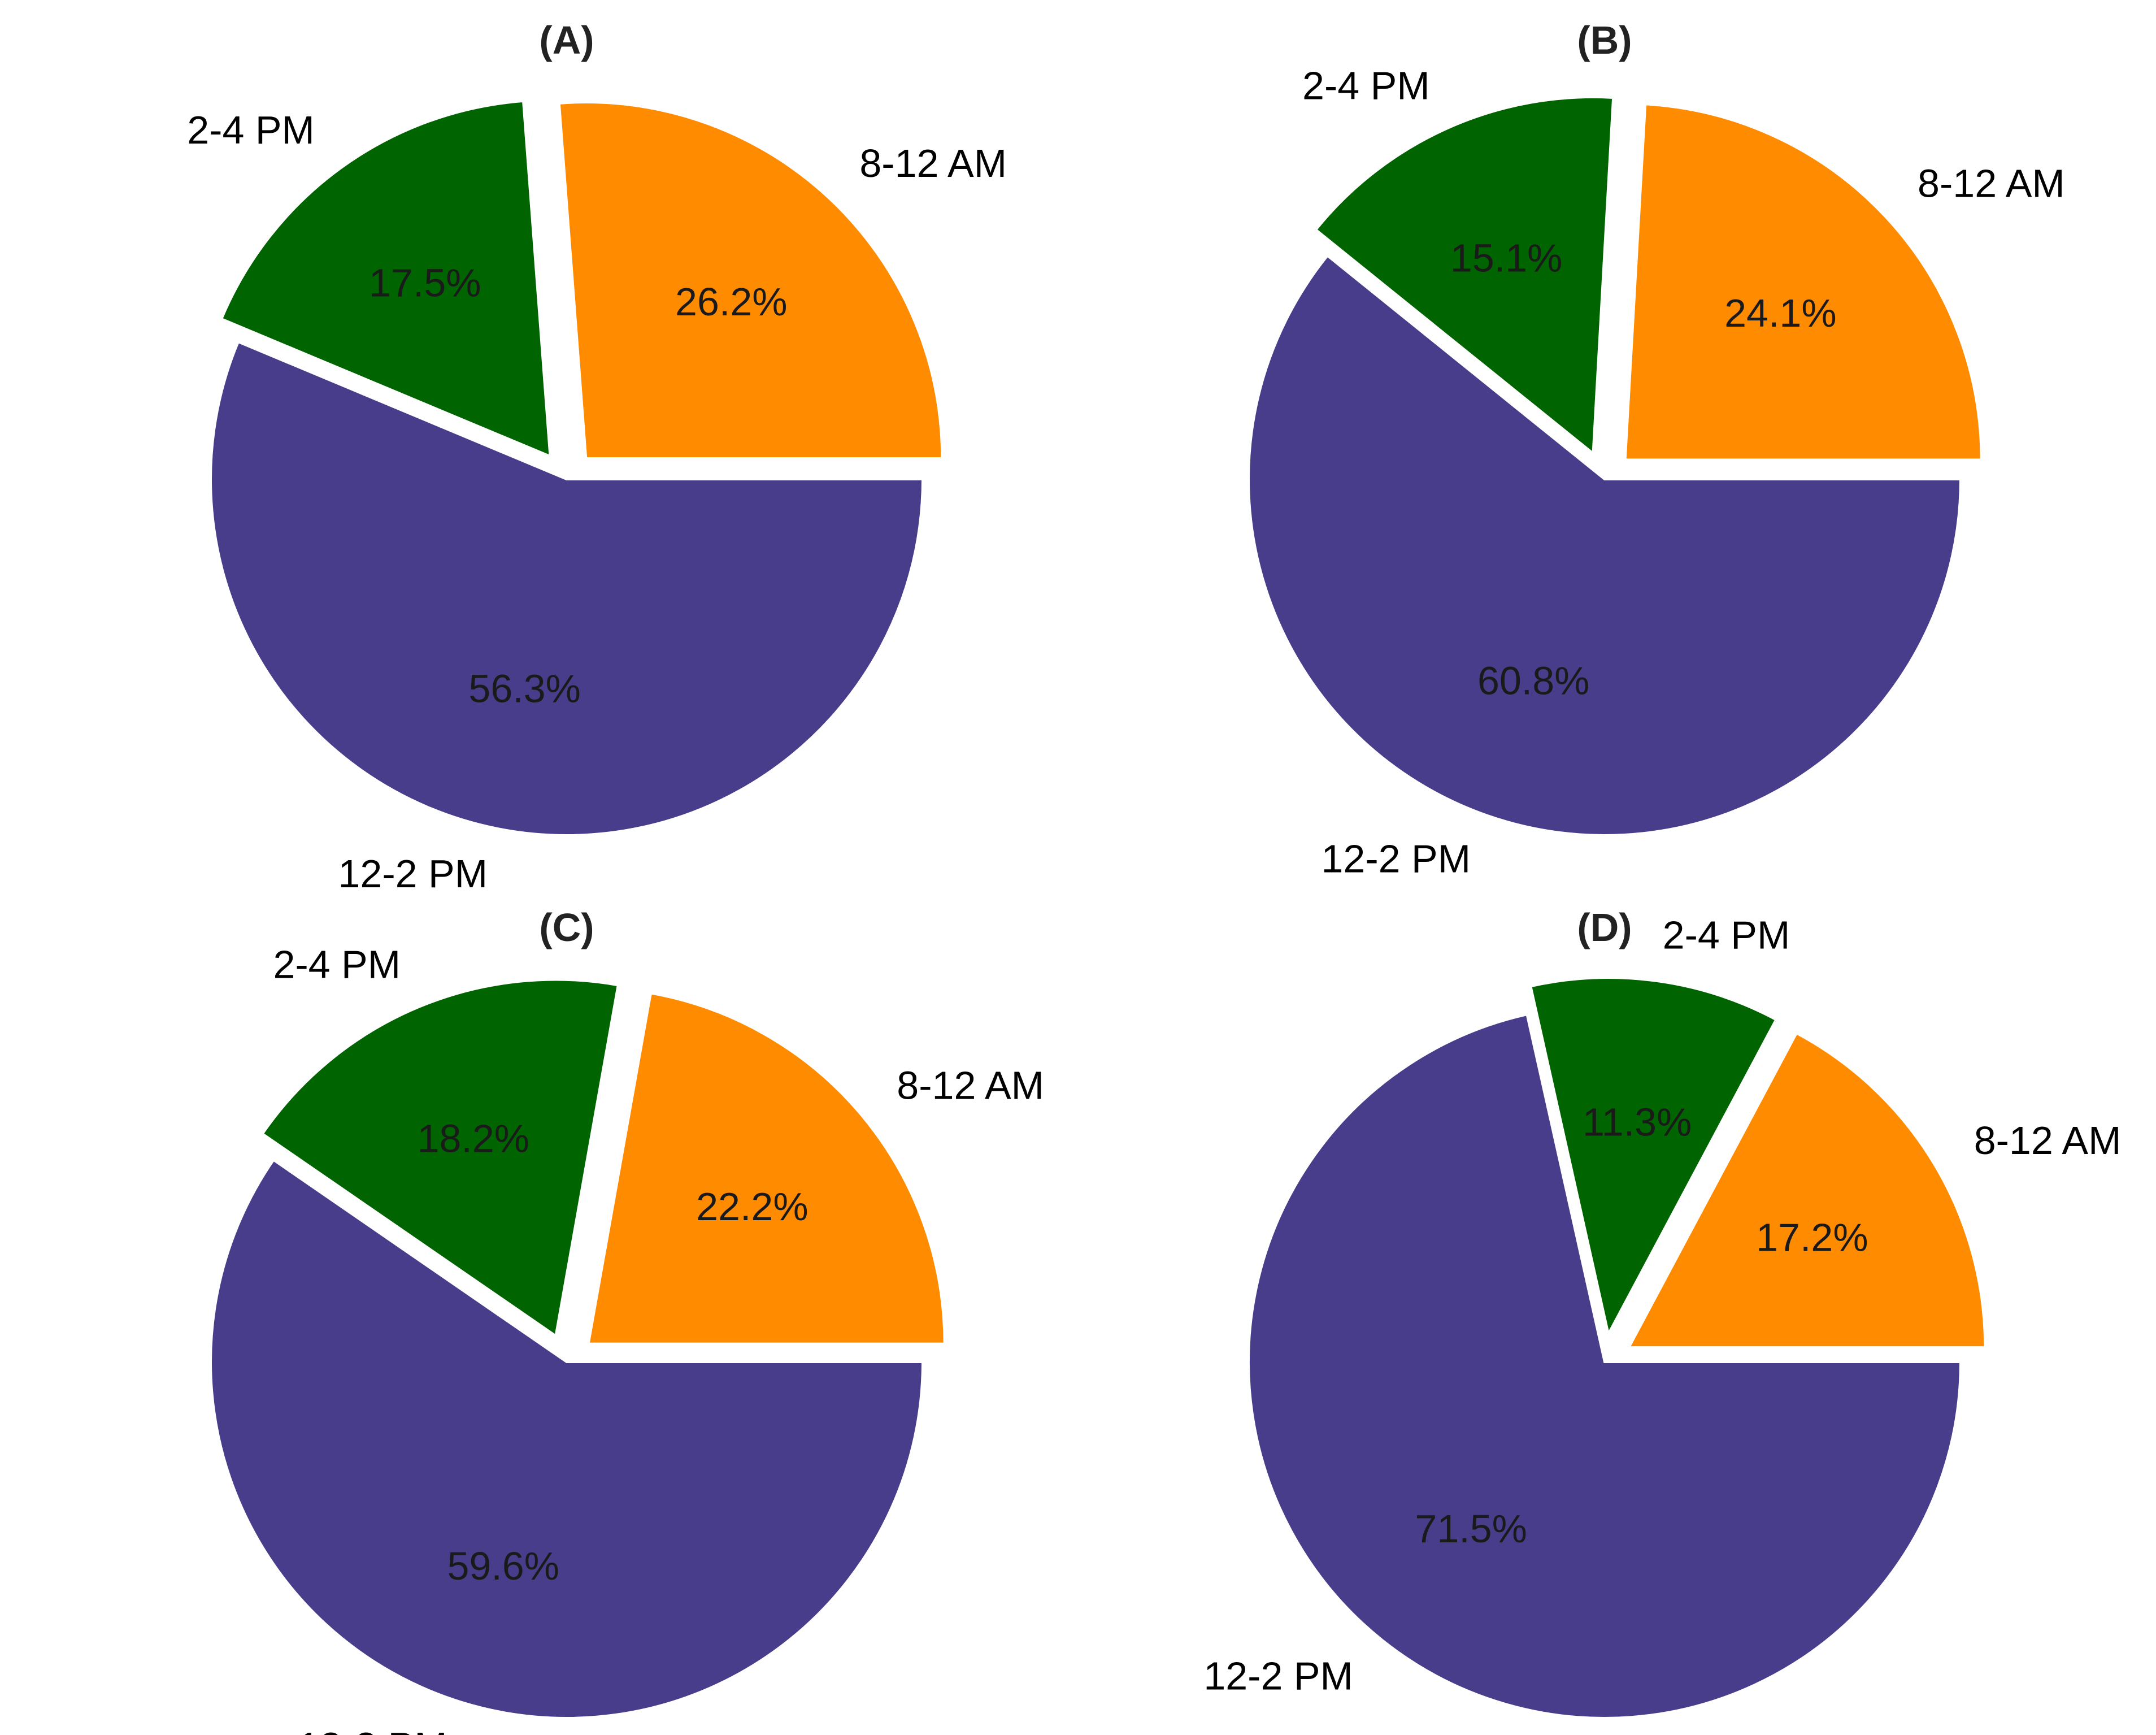 This screenshot has width=2156, height=1735. Describe the element at coordinates (425, 283) in the screenshot. I see `pct-label-2-4-pm: 17.5%` at that location.